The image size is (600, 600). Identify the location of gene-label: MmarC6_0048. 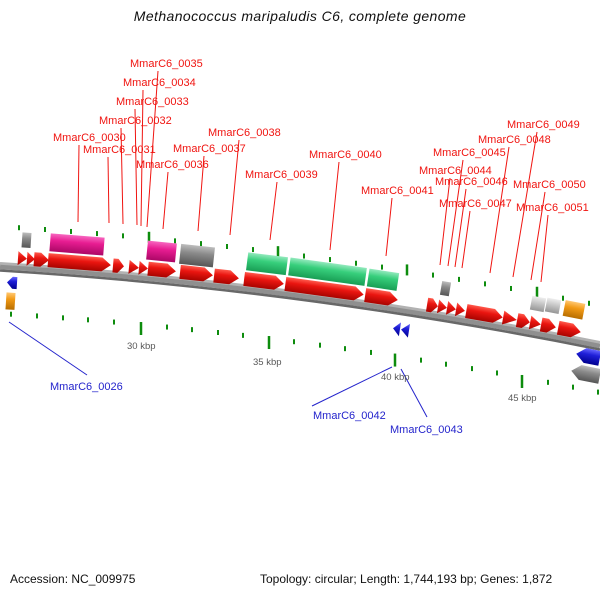
(514, 140).